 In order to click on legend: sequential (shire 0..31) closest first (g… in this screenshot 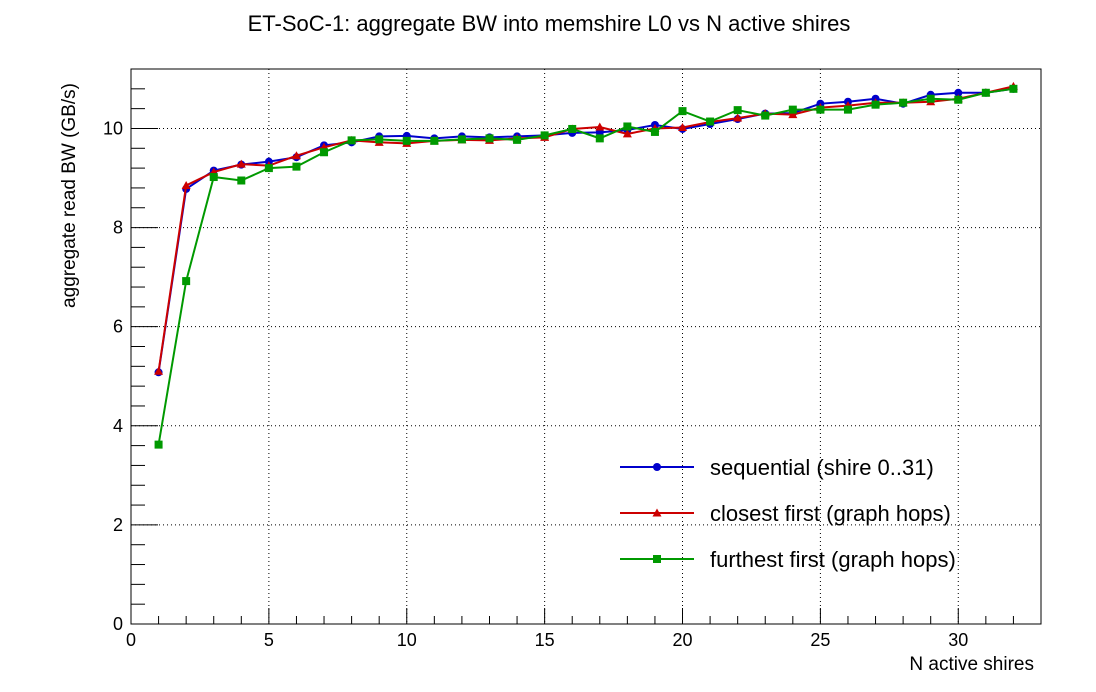, I will do `click(788, 513)`.